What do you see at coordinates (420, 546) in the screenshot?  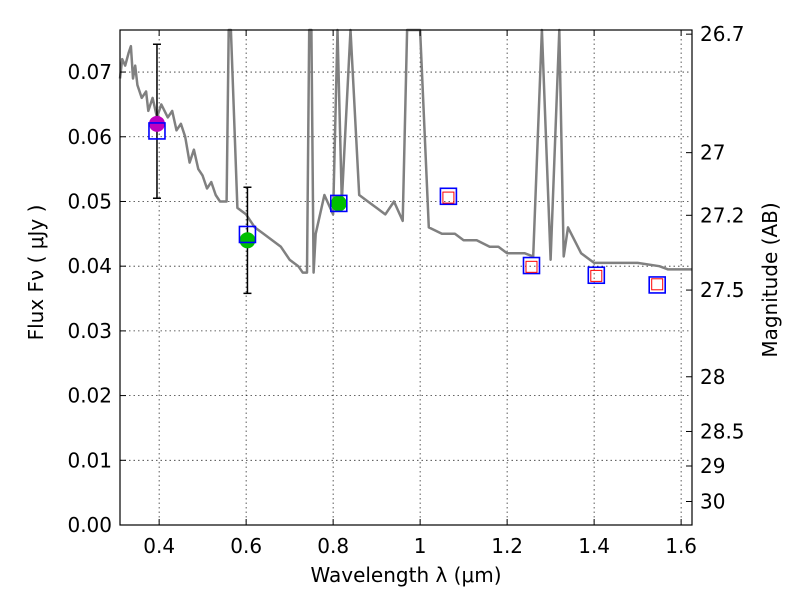 I see `x-tick-label: 1` at bounding box center [420, 546].